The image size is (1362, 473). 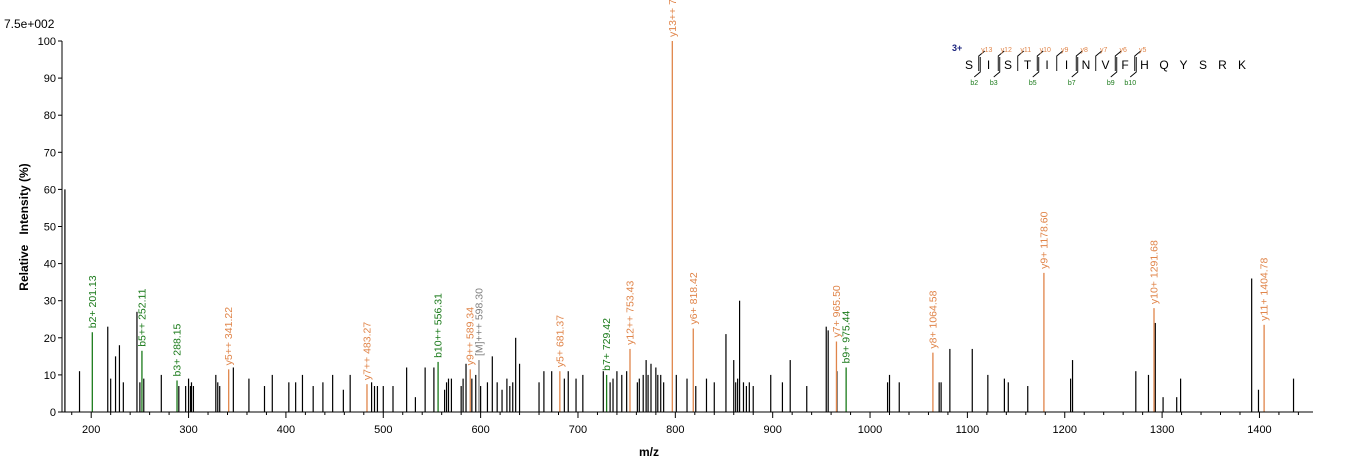 I want to click on b-ion-label: b5, so click(x=1033, y=83).